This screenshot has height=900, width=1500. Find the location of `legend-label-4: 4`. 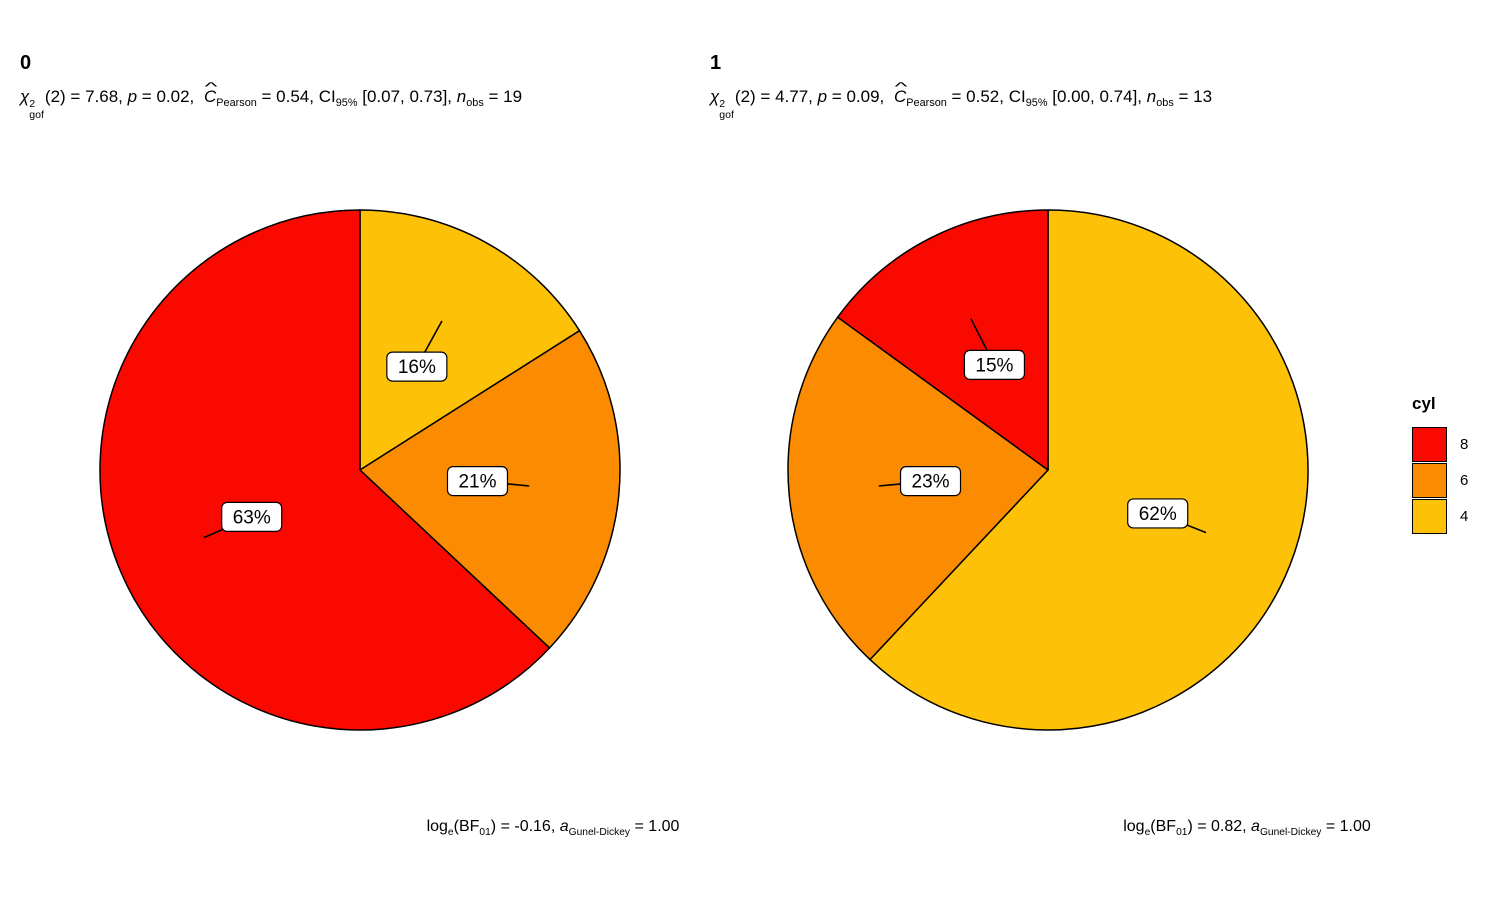

legend-label-4: 4 is located at coordinates (1464, 516).